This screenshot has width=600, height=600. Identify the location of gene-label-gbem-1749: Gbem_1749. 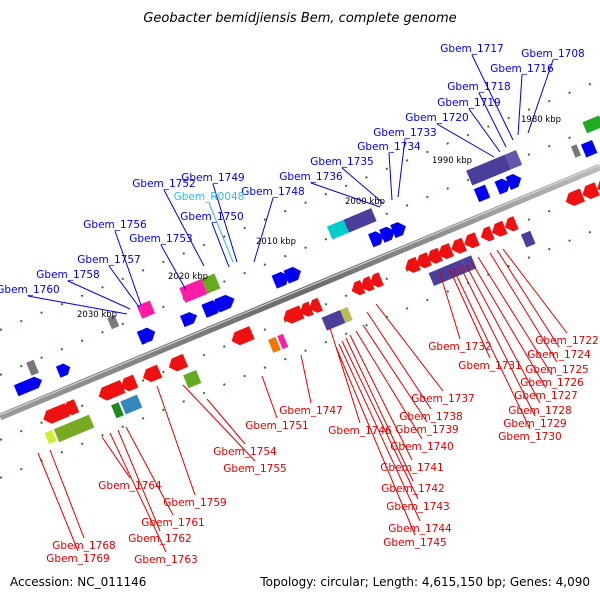
(212, 178).